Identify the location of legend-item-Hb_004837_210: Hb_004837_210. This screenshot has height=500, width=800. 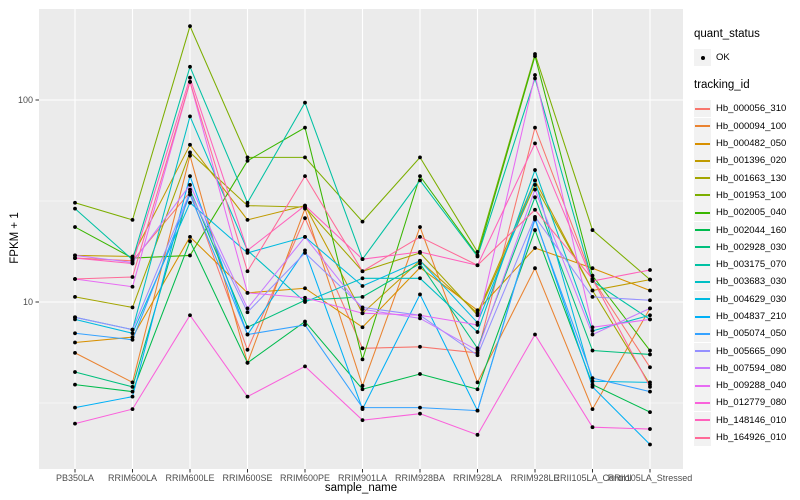
(746, 316).